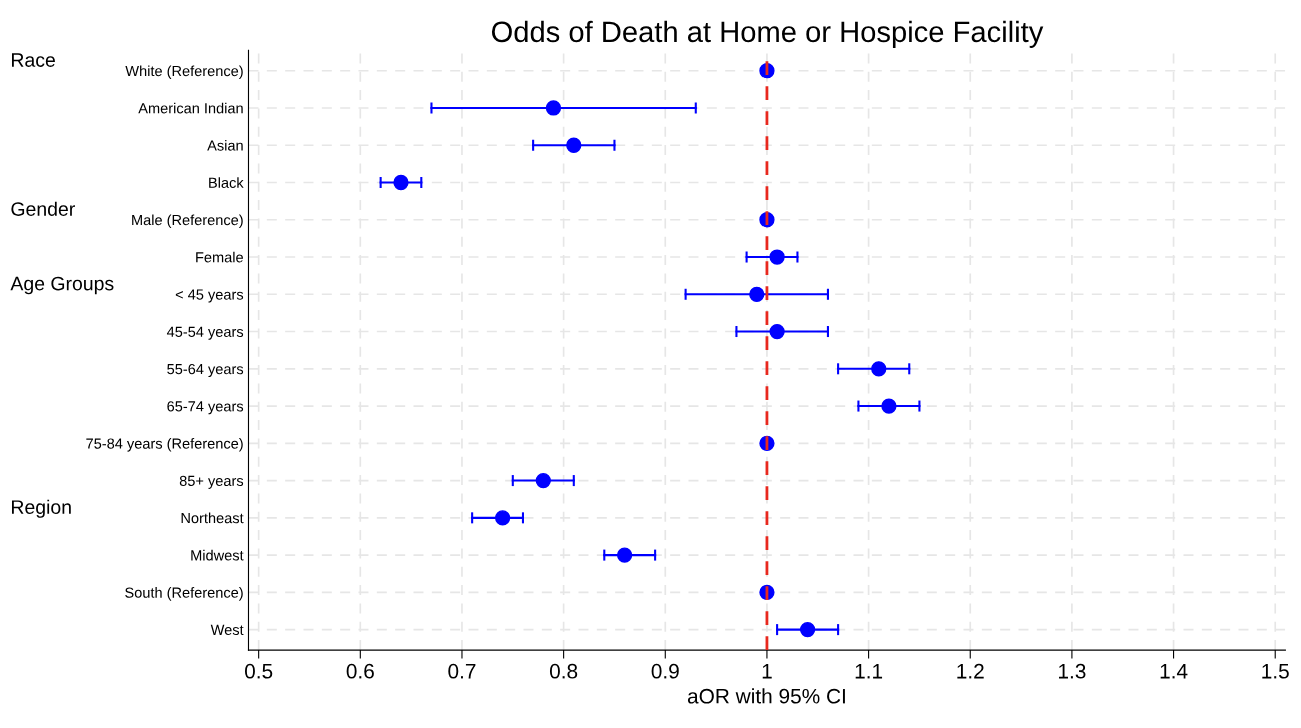 The height and width of the screenshot is (728, 1301). I want to click on y-tick-label: West, so click(227, 630).